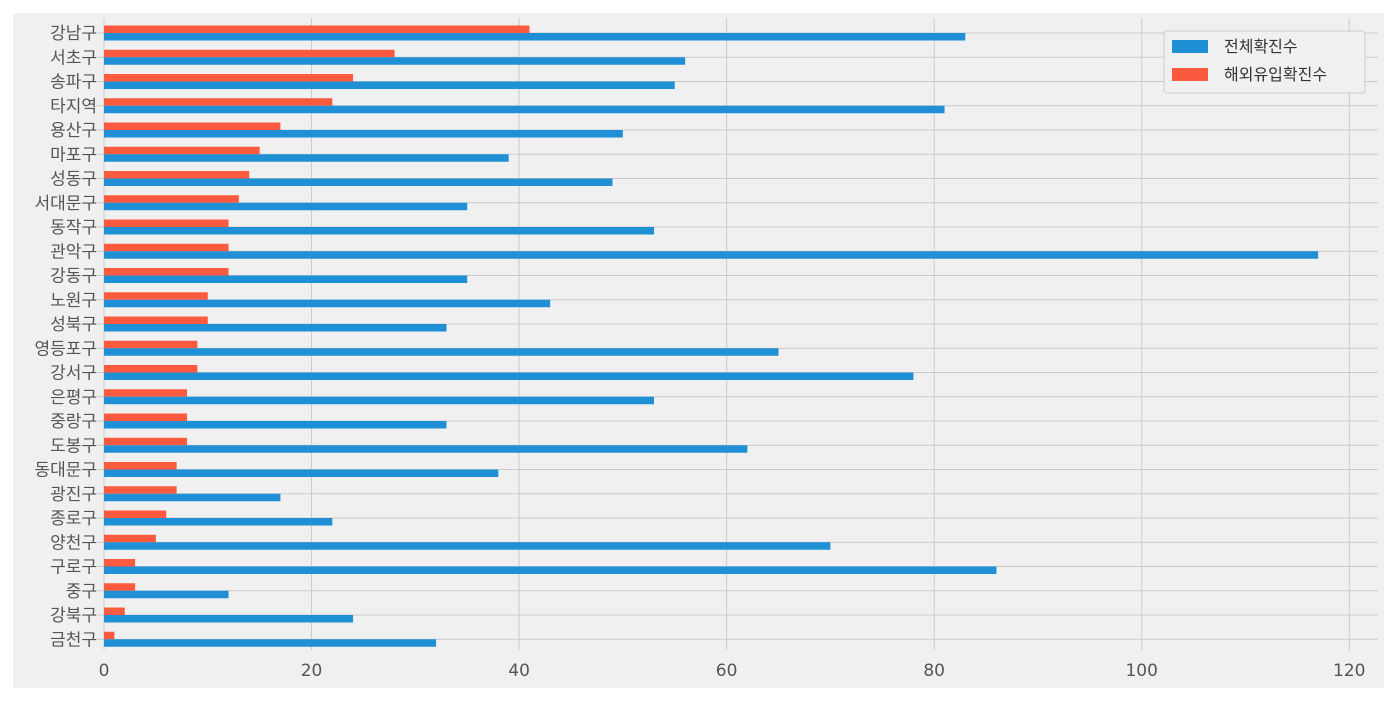 The width and height of the screenshot is (1400, 701). Describe the element at coordinates (535, 37) in the screenshot. I see `bar-전체확진수-강남구` at that location.